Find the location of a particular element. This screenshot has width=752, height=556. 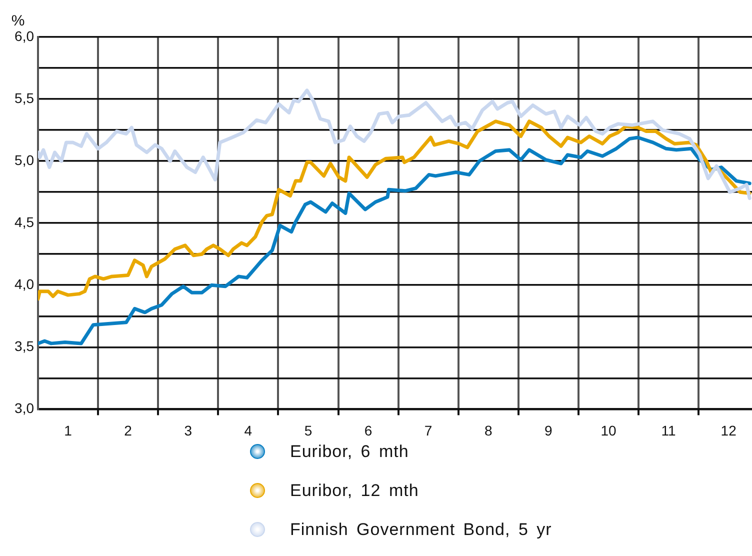

x-tick-label: 7 is located at coordinates (428, 430).